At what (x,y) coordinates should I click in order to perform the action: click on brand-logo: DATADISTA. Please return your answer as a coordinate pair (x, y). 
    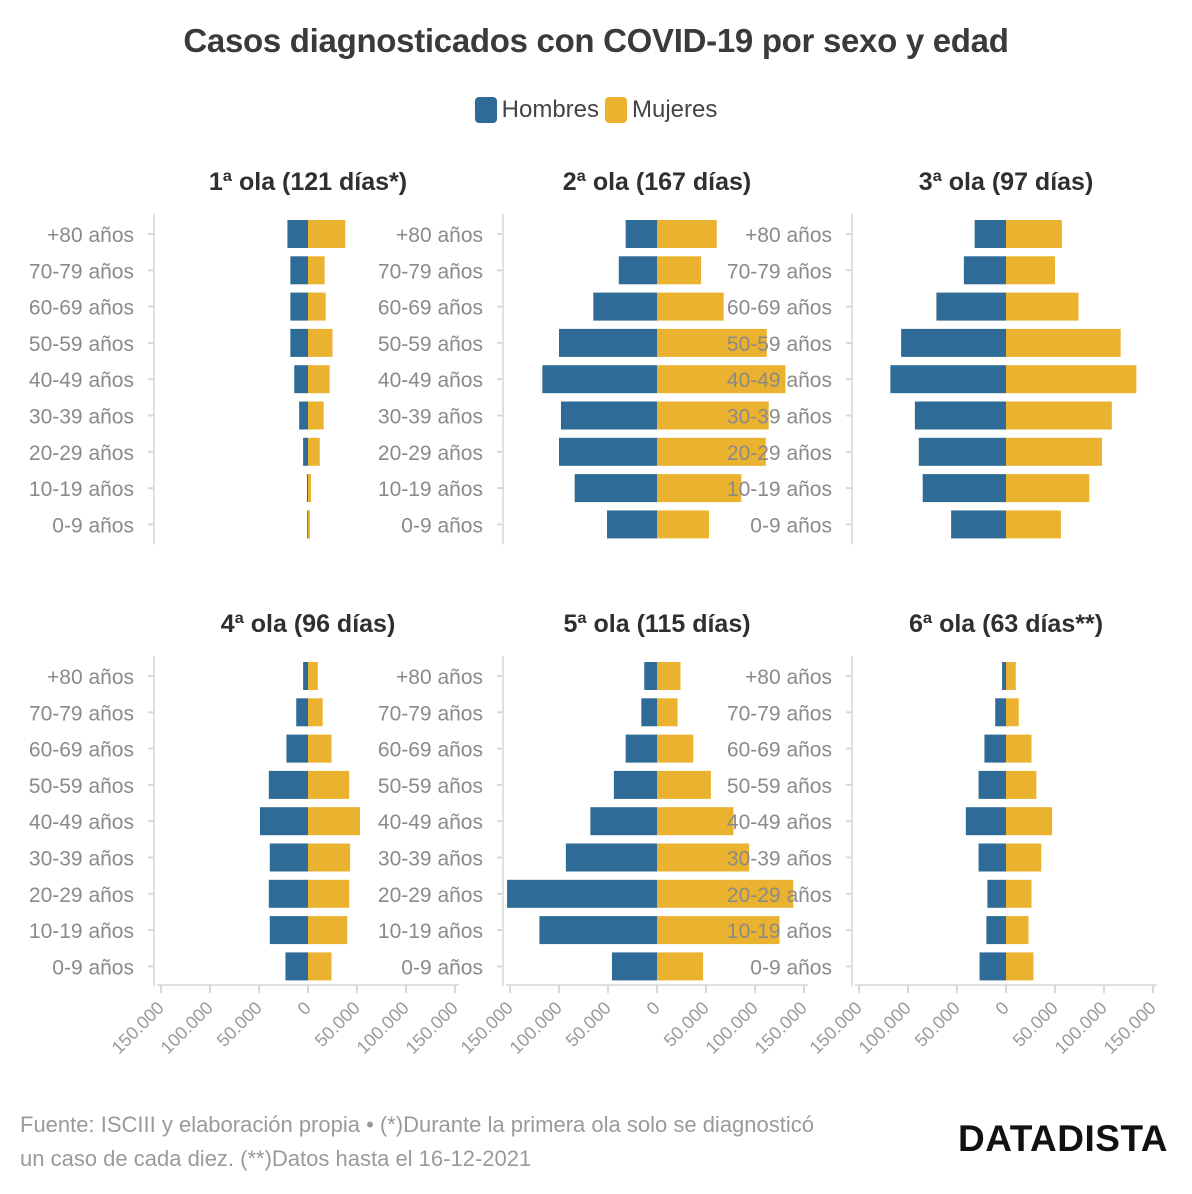
    Looking at the image, I should click on (1063, 1138).